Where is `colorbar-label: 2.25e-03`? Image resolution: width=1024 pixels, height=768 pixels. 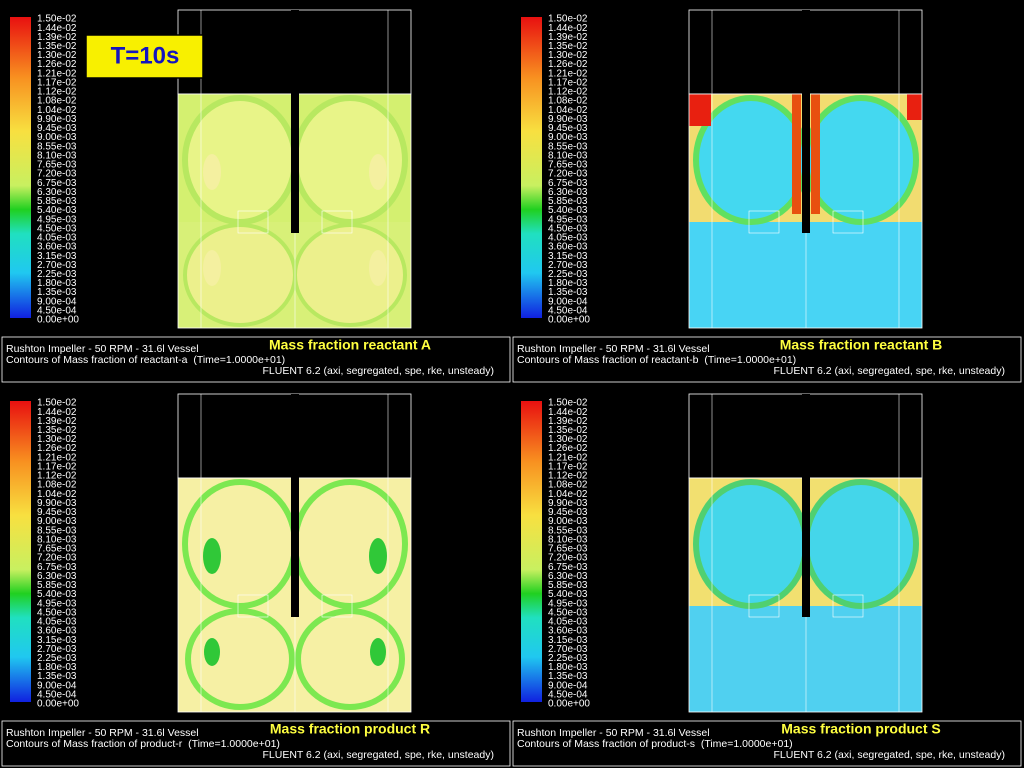 colorbar-label: 2.25e-03 is located at coordinates (57, 274).